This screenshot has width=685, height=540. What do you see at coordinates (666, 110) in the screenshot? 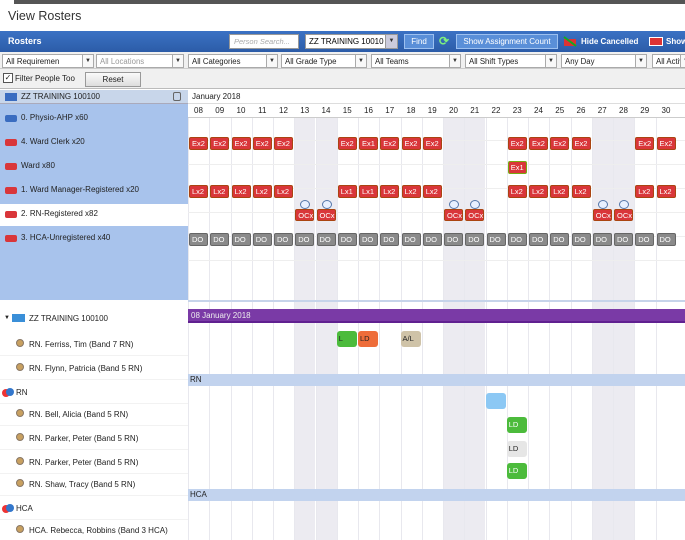
I see `day-label: 30` at bounding box center [666, 110].